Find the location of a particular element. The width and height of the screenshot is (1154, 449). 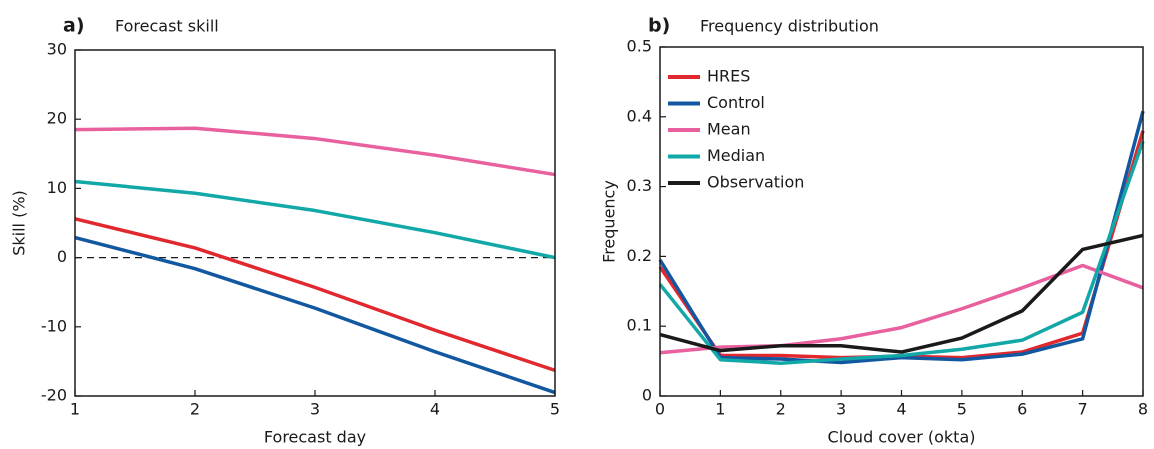

y-tick-label: 0.5 is located at coordinates (639, 46).